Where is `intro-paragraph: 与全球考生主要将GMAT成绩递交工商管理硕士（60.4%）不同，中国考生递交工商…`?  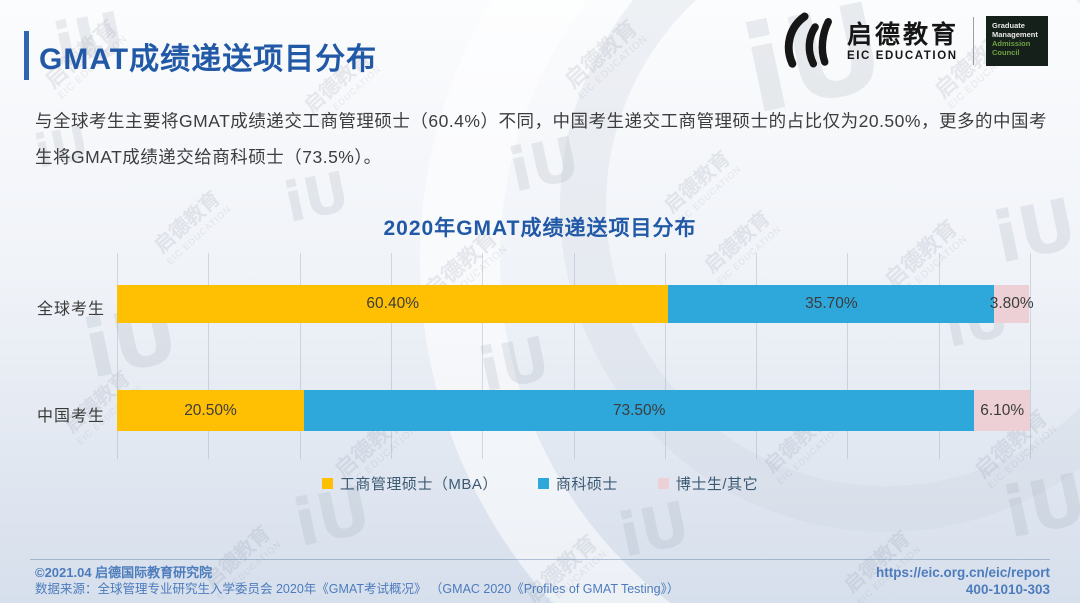 intro-paragraph: 与全球考生主要将GMAT成绩递交工商管理硕士（60.4%）不同，中国考生递交工商… is located at coordinates (541, 139).